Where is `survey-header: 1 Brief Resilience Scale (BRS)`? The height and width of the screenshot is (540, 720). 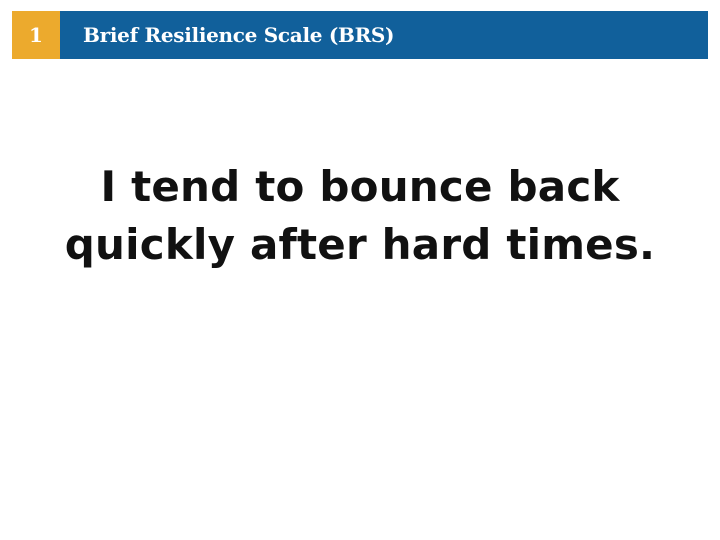
survey-header: 1 Brief Resilience Scale (BRS) is located at coordinates (360, 35).